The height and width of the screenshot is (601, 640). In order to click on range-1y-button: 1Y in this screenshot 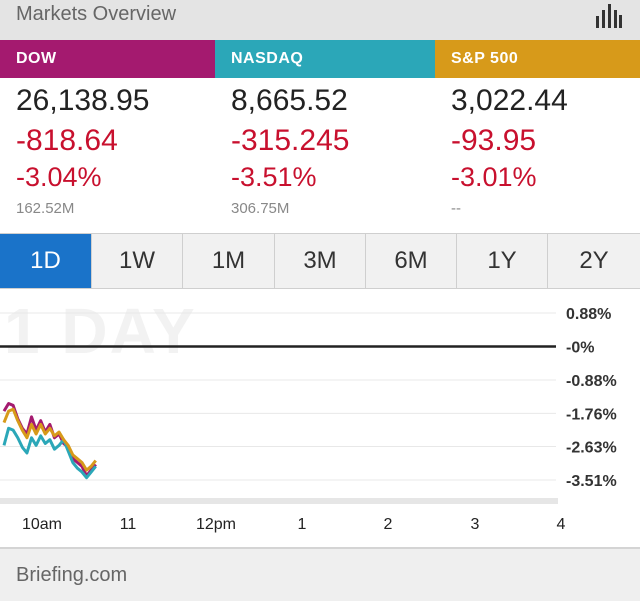, I will do `click(502, 261)`.